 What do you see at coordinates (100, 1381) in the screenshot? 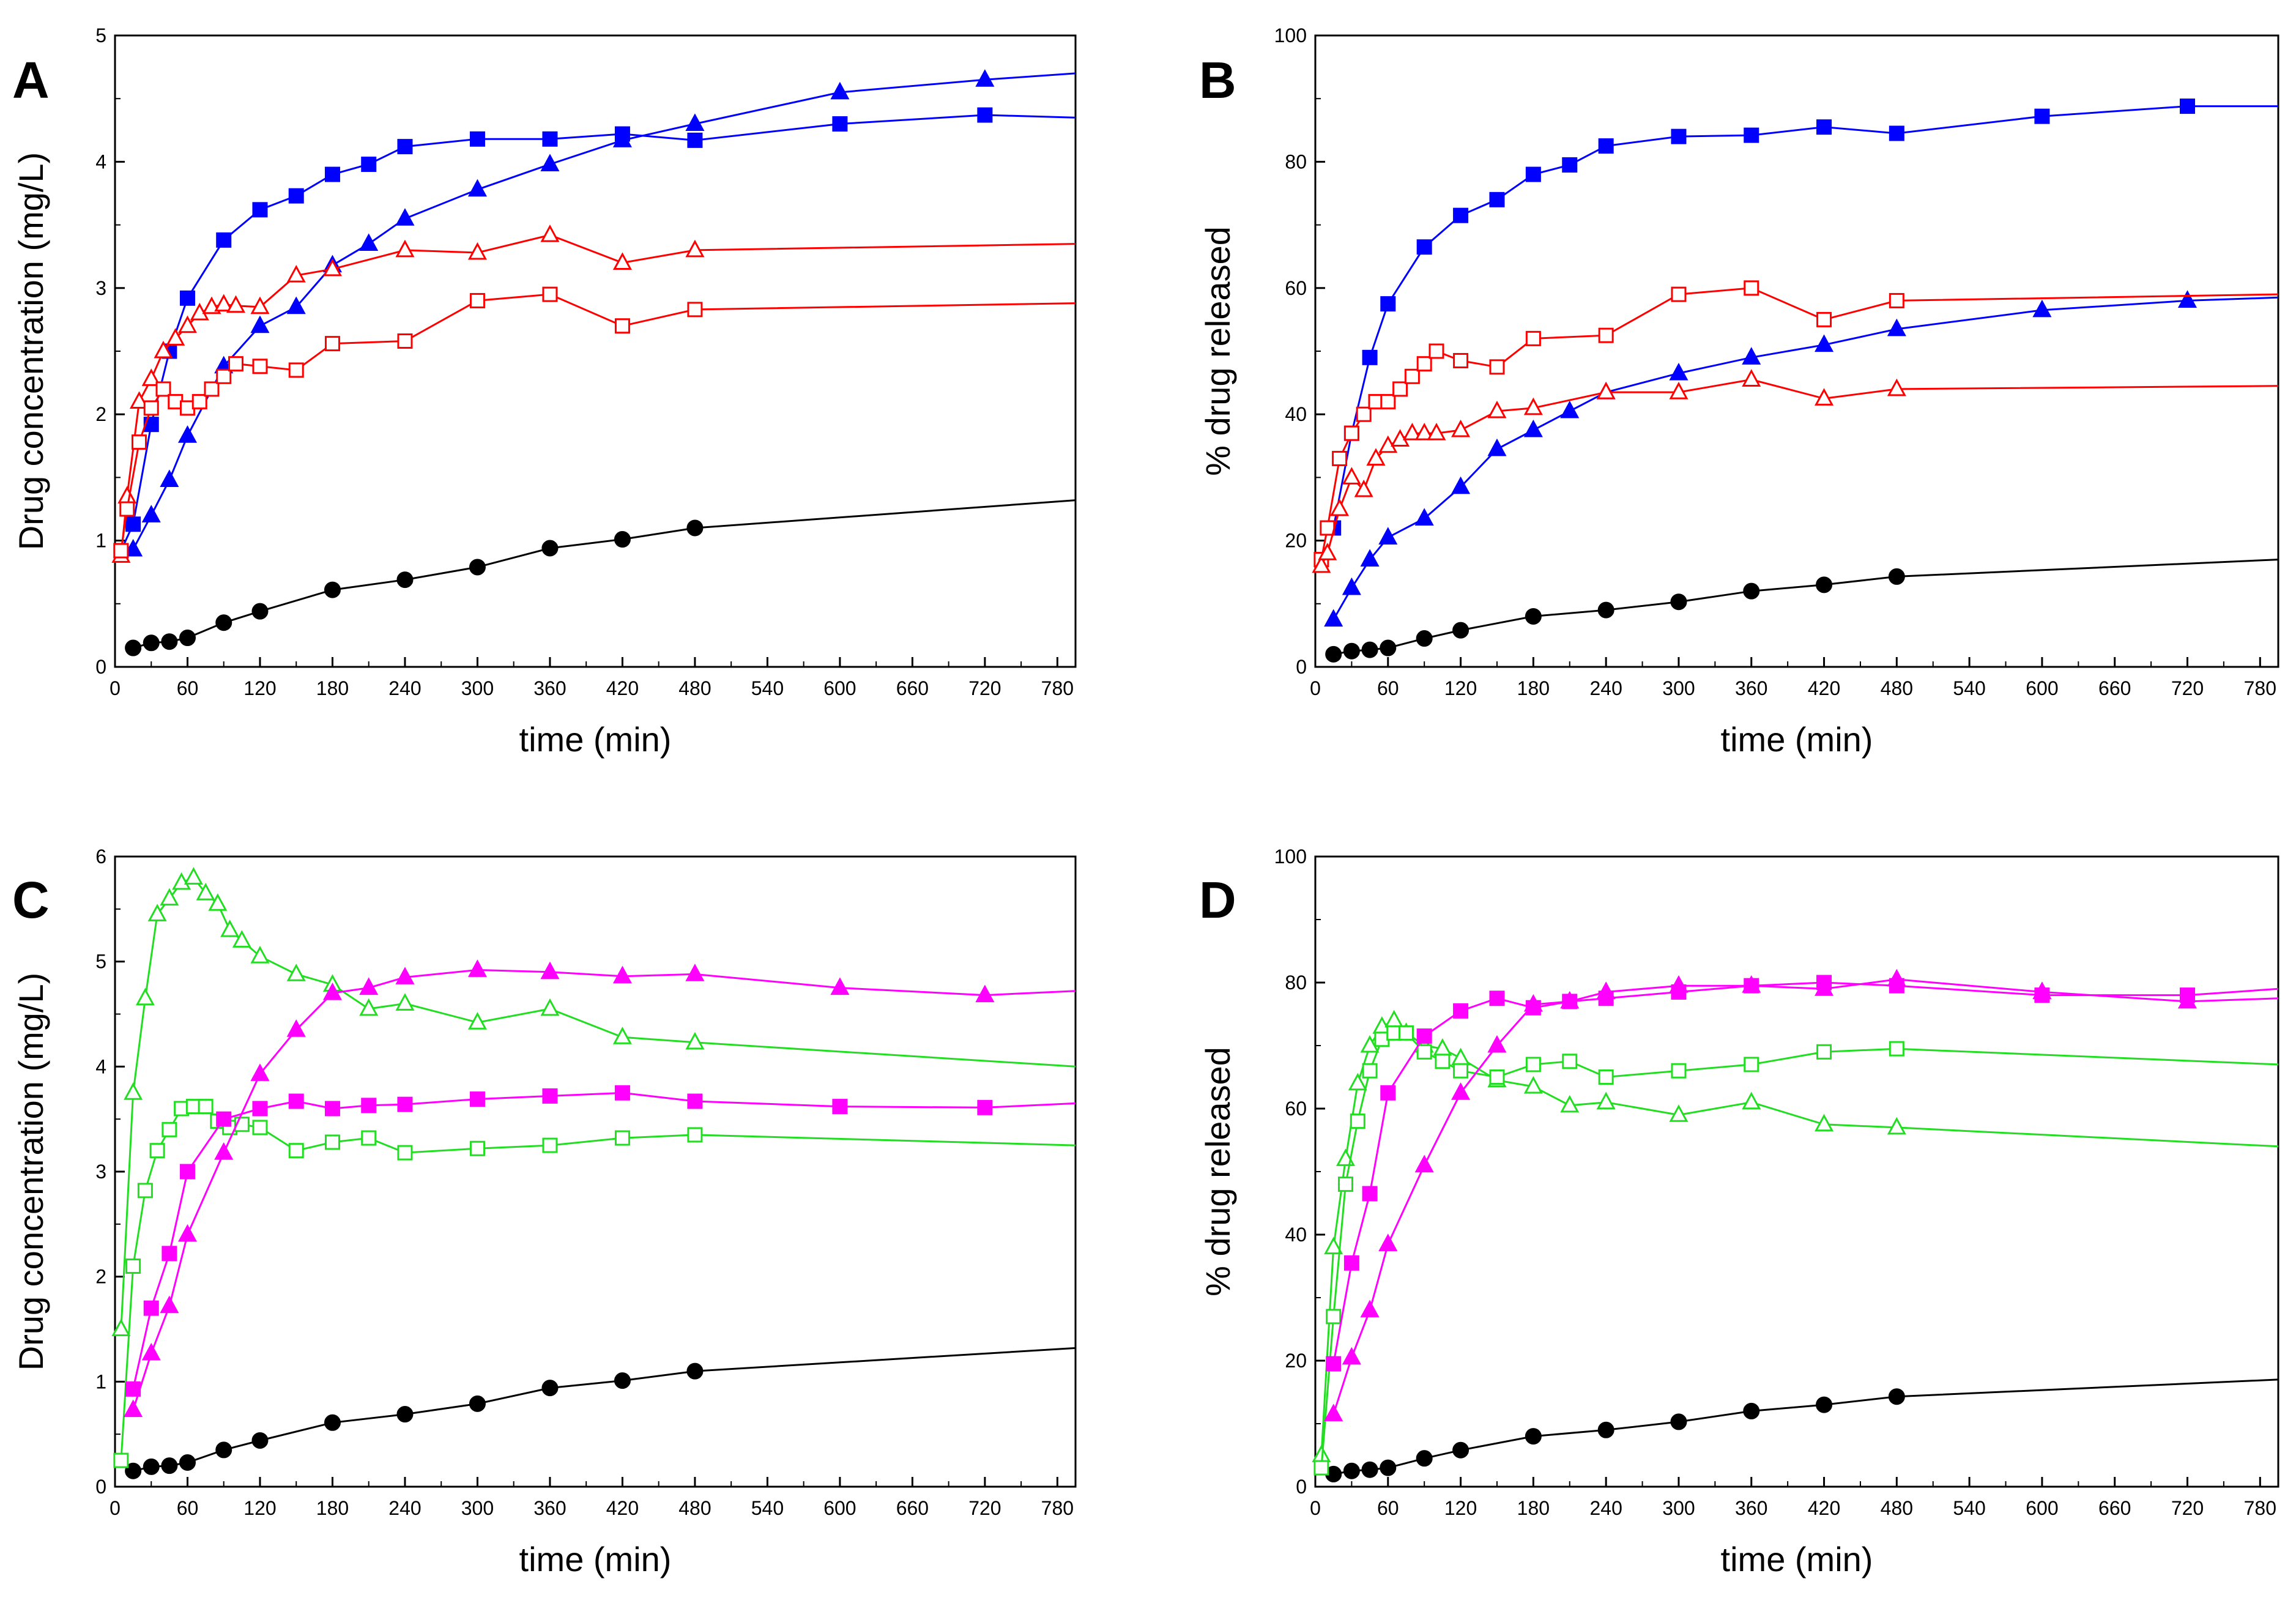
I see `y-tick-label: 1` at bounding box center [100, 1381].